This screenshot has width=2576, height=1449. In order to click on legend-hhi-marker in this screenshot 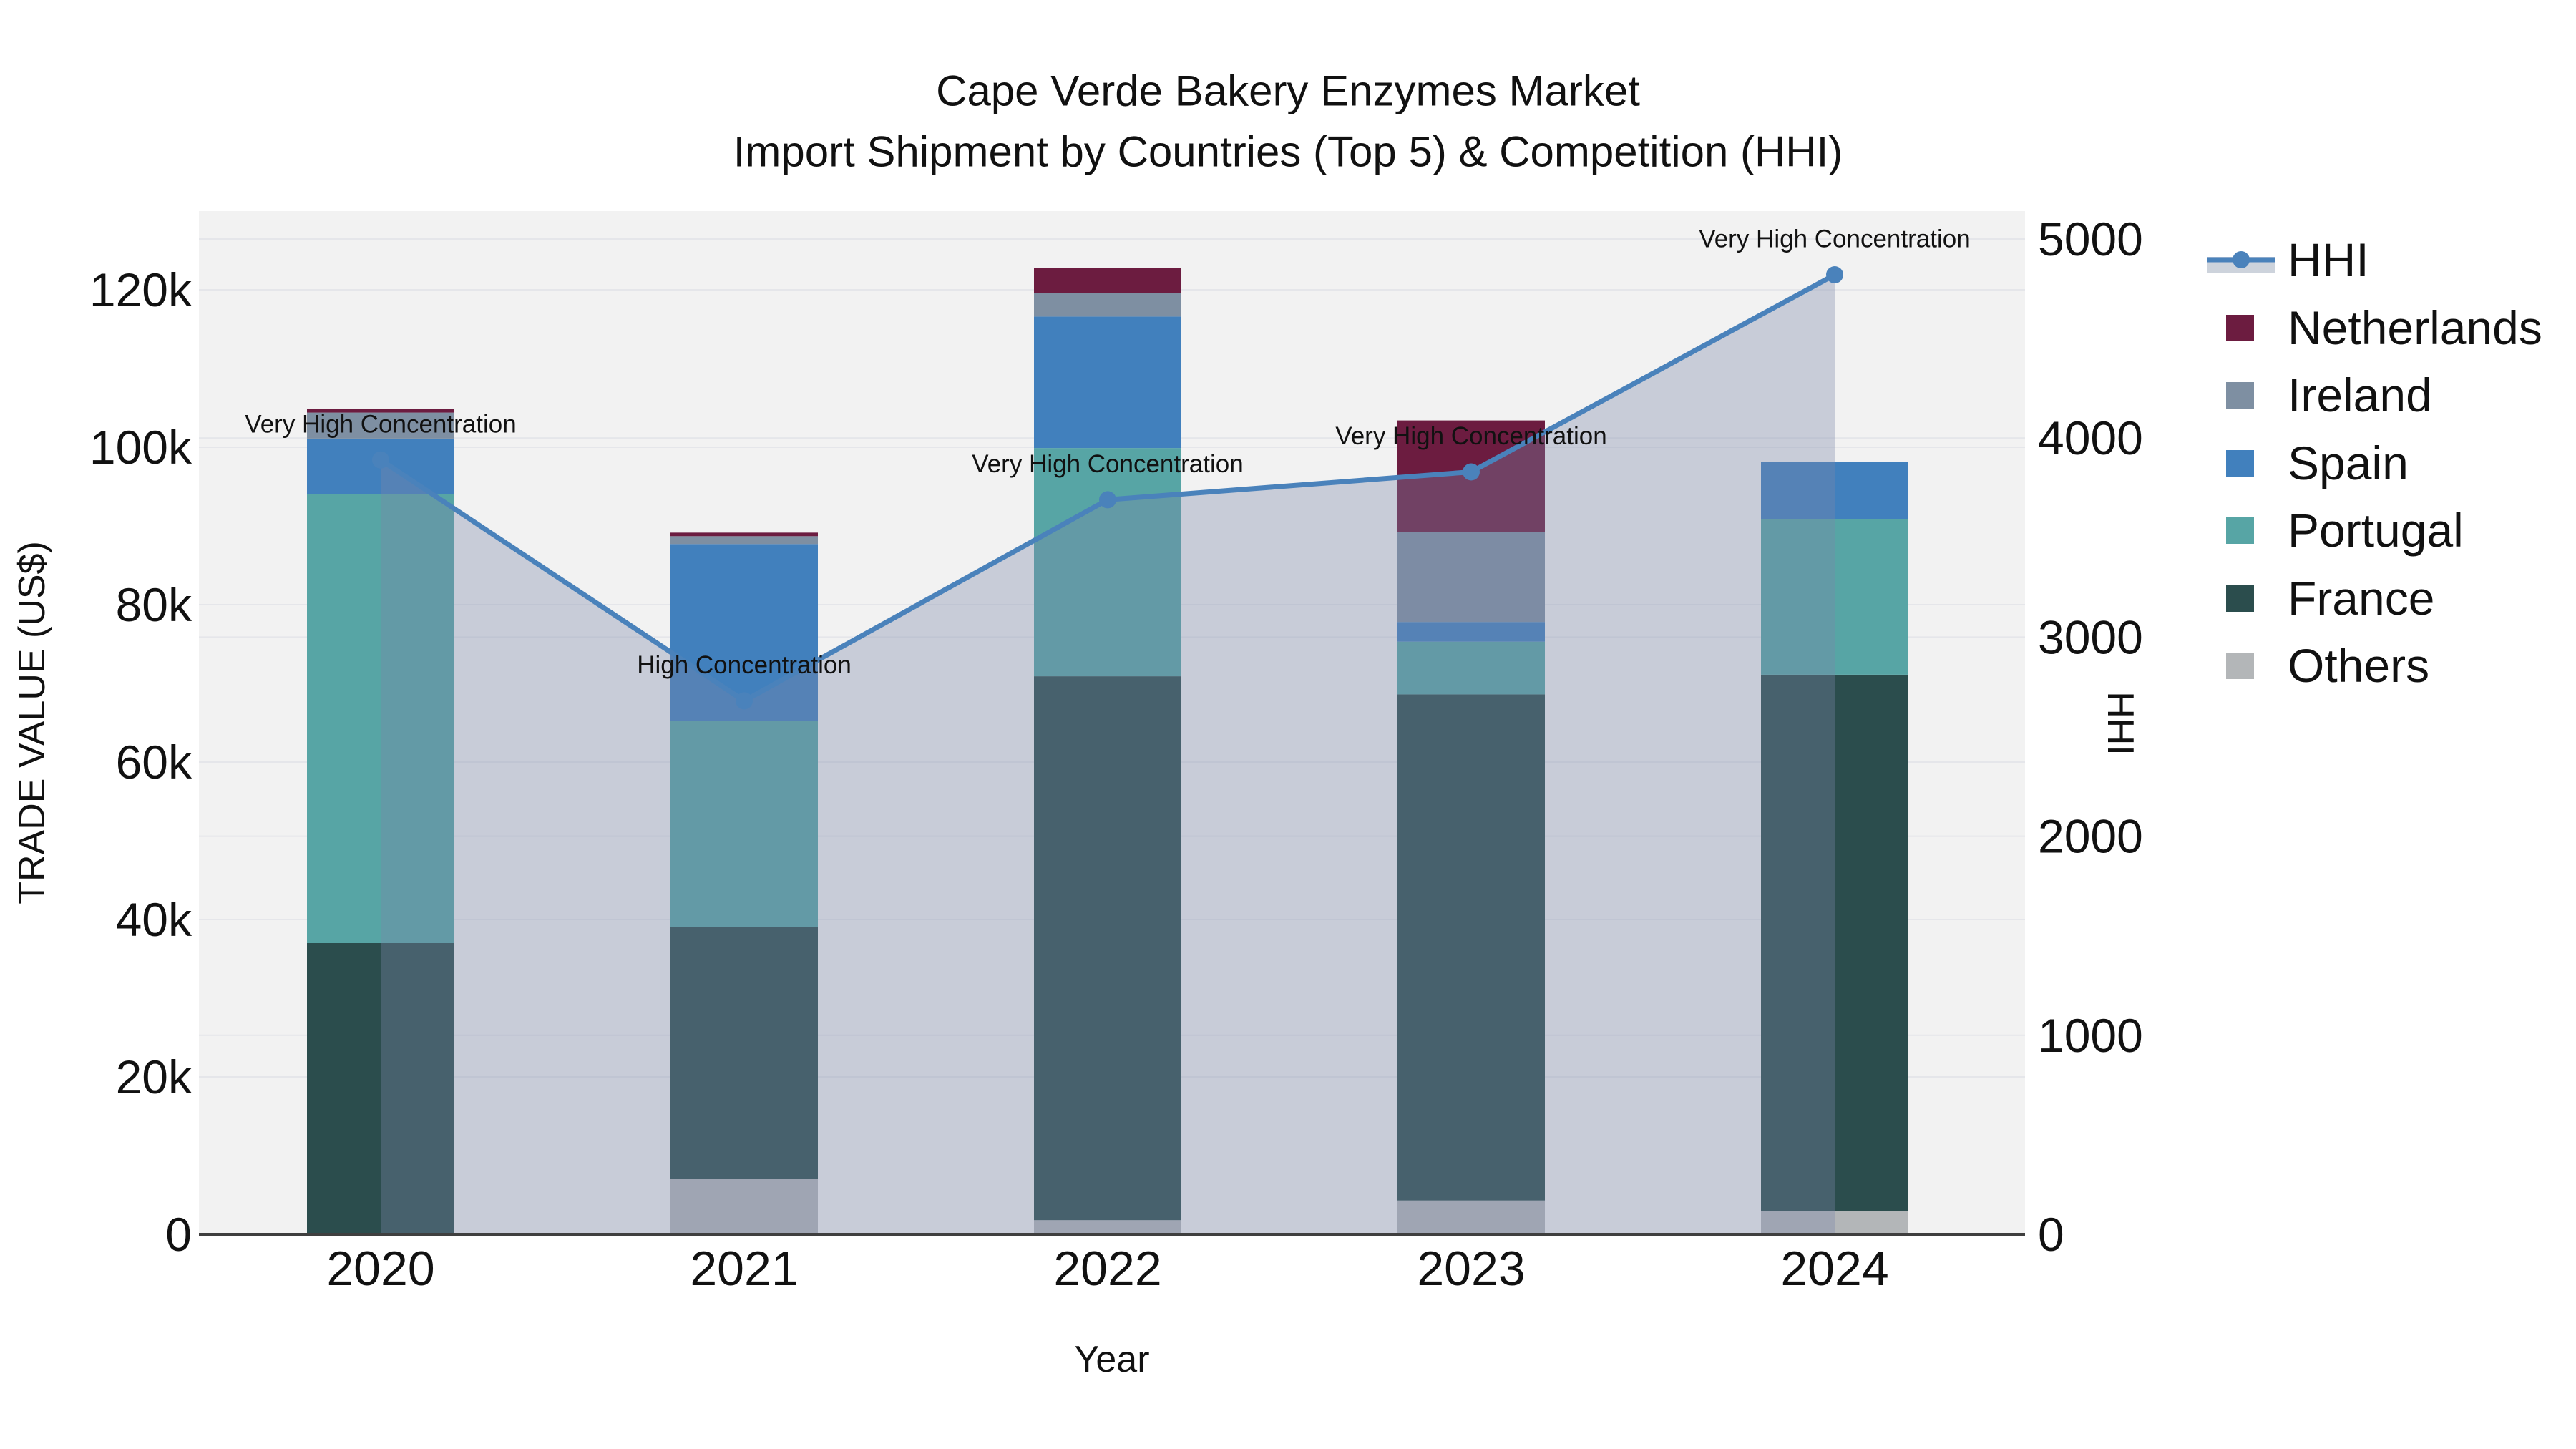, I will do `click(2241, 259)`.